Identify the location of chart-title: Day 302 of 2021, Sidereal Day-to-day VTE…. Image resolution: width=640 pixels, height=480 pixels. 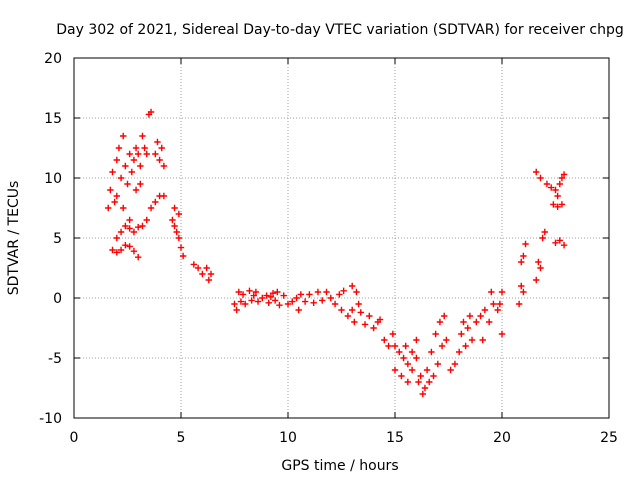
(340, 30).